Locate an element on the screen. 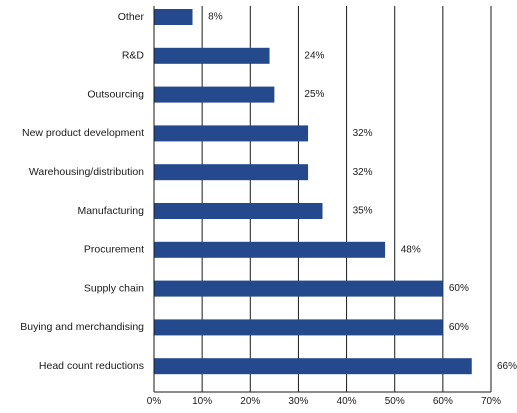 This screenshot has height=413, width=517. category-label: Procurement is located at coordinates (114, 250).